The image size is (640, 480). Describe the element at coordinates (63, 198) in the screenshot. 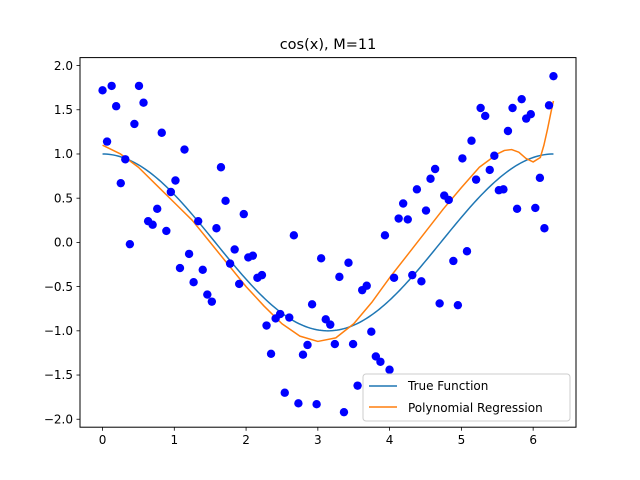

I see `y-tick-label: 0.5` at that location.